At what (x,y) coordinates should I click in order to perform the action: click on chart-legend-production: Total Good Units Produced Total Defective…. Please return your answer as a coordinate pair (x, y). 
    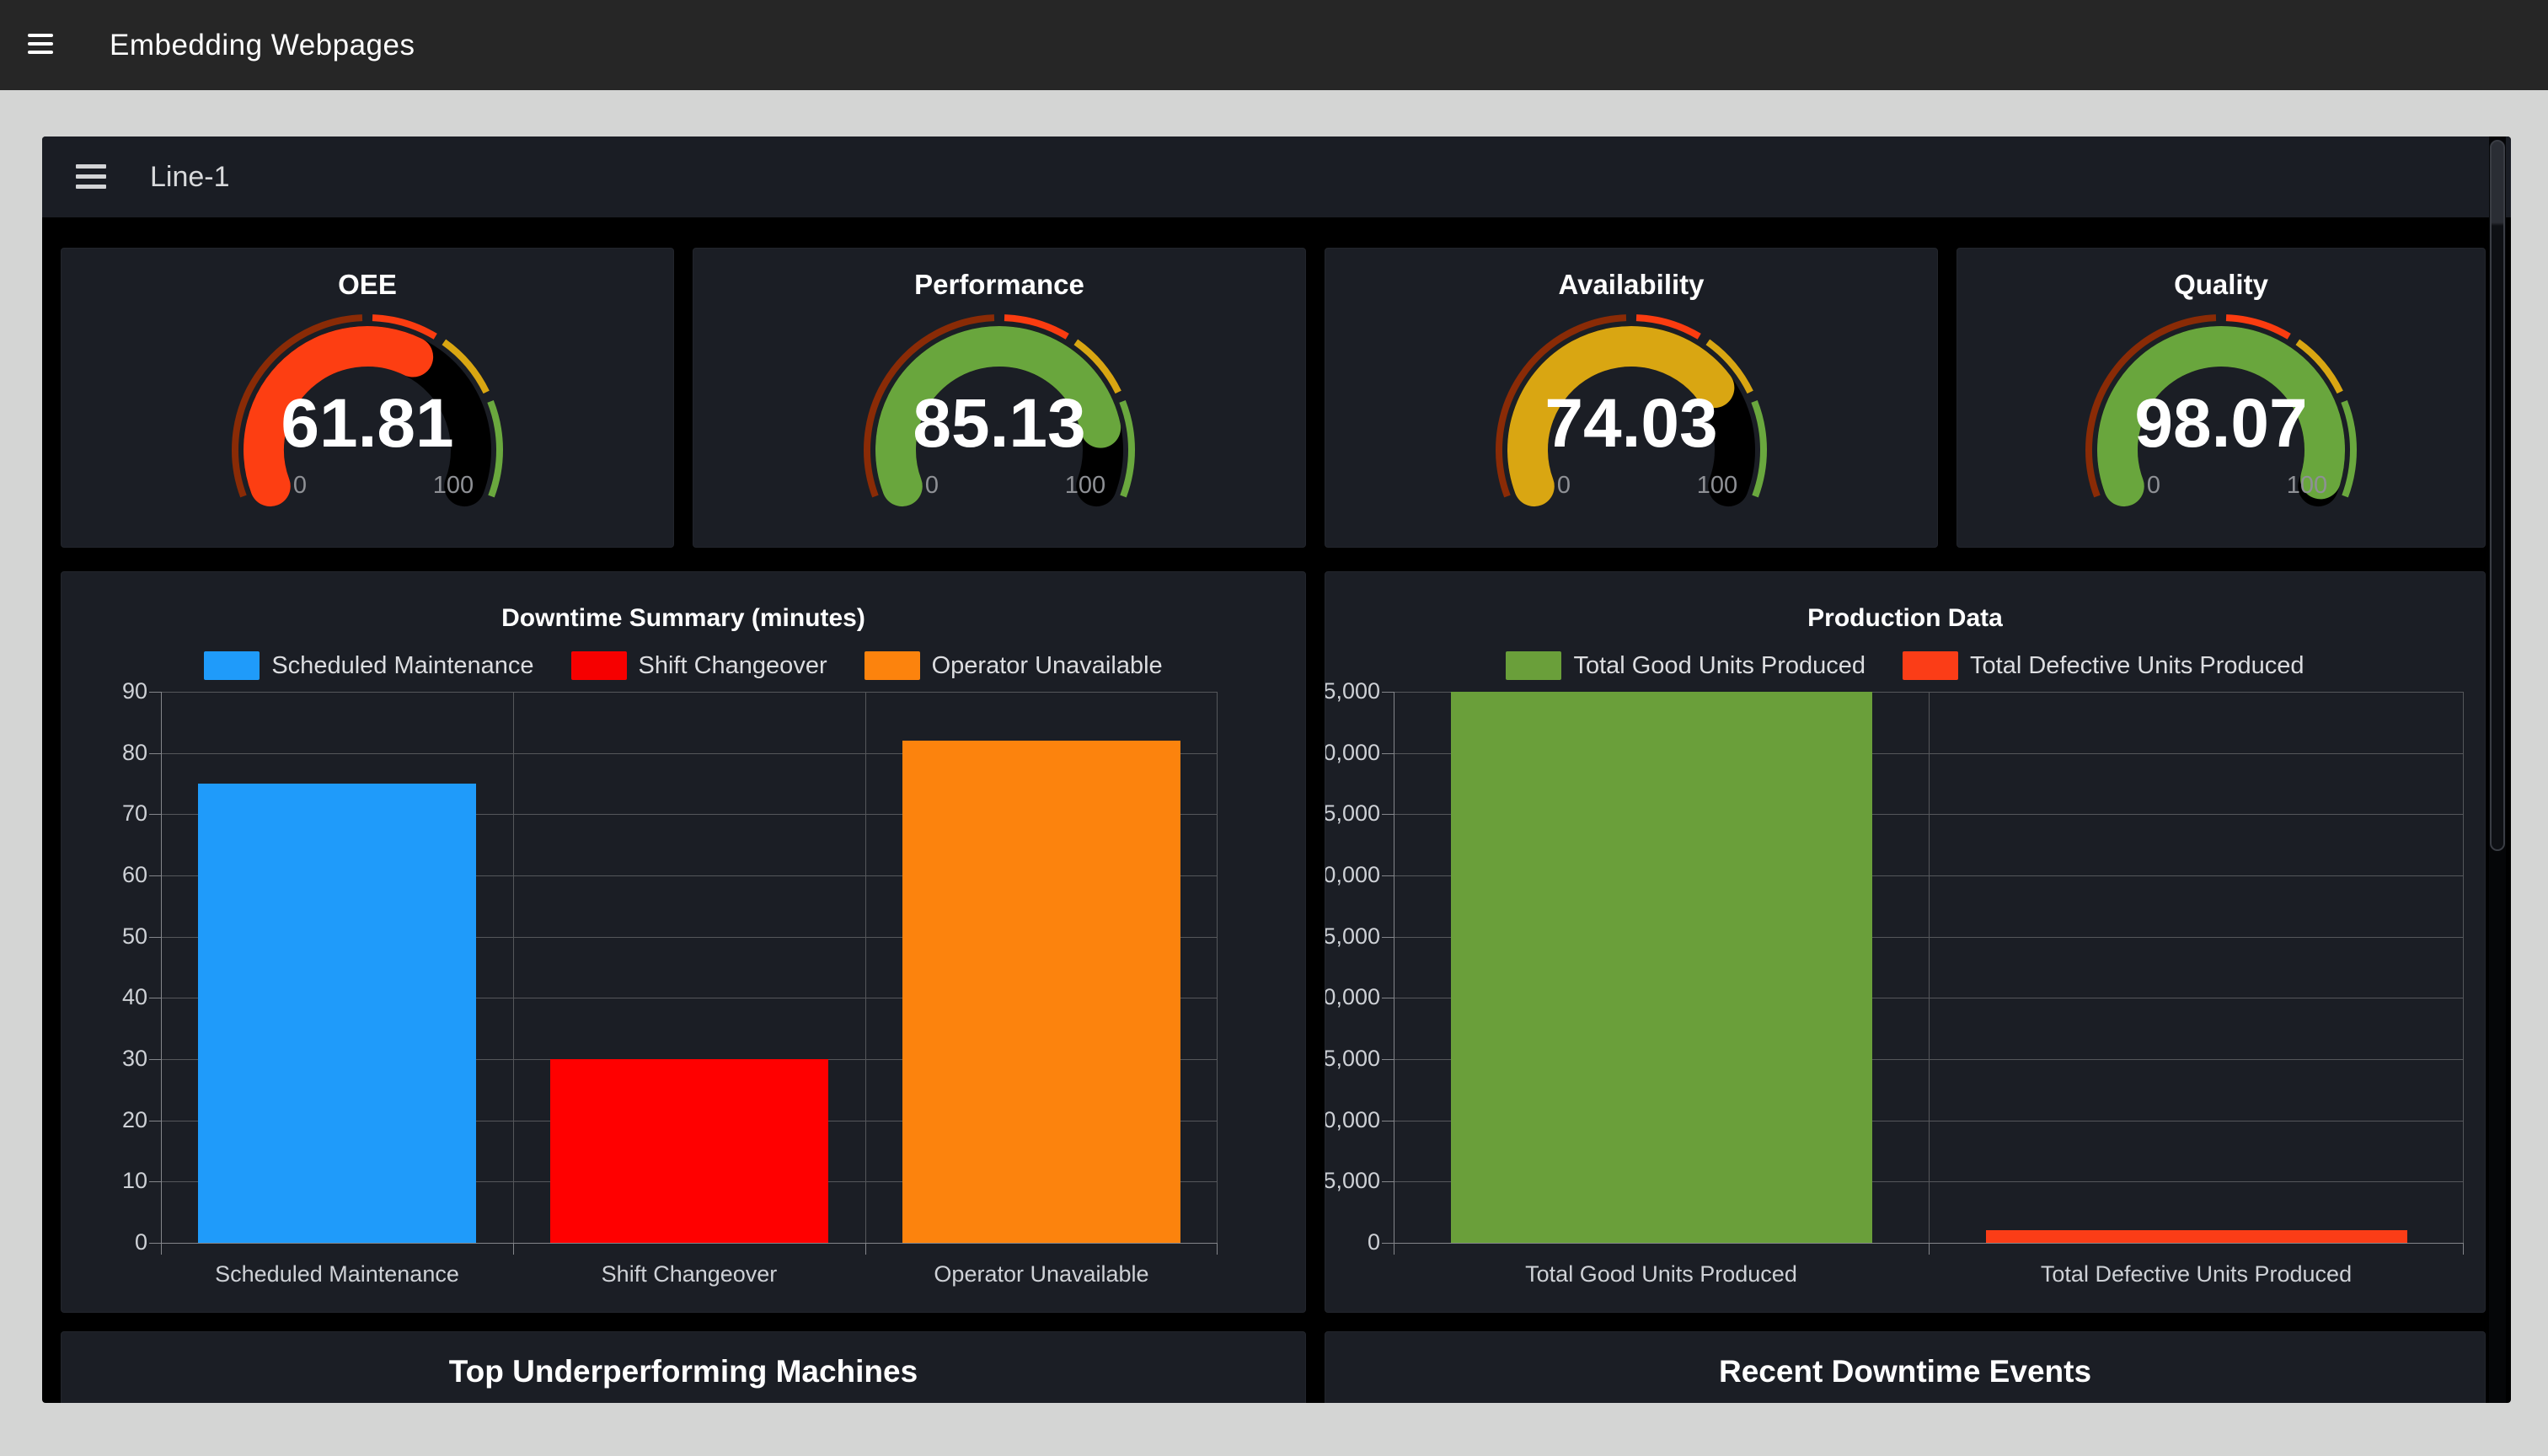
    Looking at the image, I should click on (1905, 665).